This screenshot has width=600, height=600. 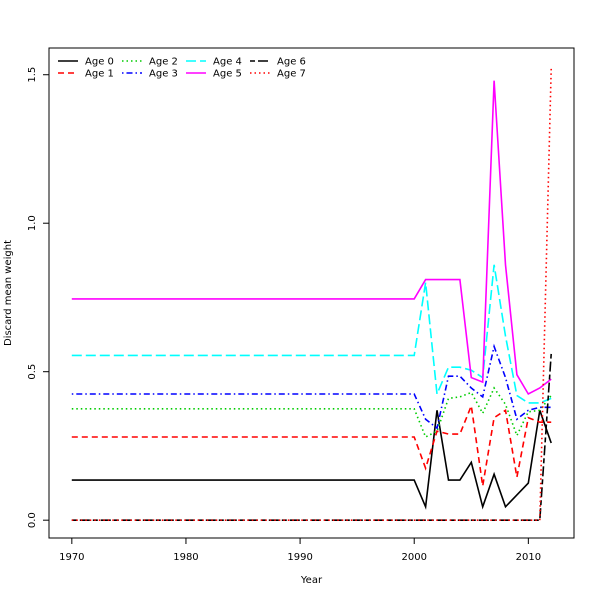 I want to click on legend-label: Age 3, so click(x=163, y=74).